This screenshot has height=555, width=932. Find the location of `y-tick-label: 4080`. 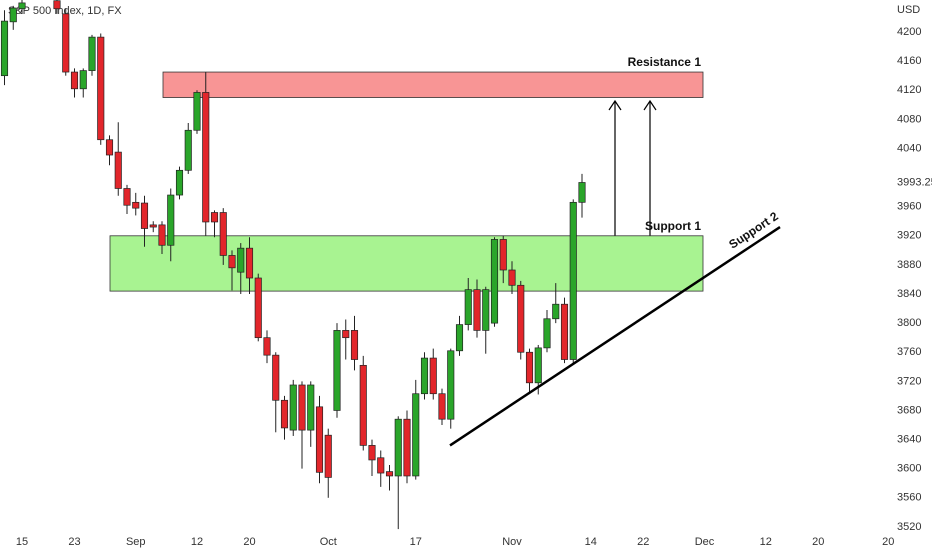

y-tick-label: 4080 is located at coordinates (909, 119).